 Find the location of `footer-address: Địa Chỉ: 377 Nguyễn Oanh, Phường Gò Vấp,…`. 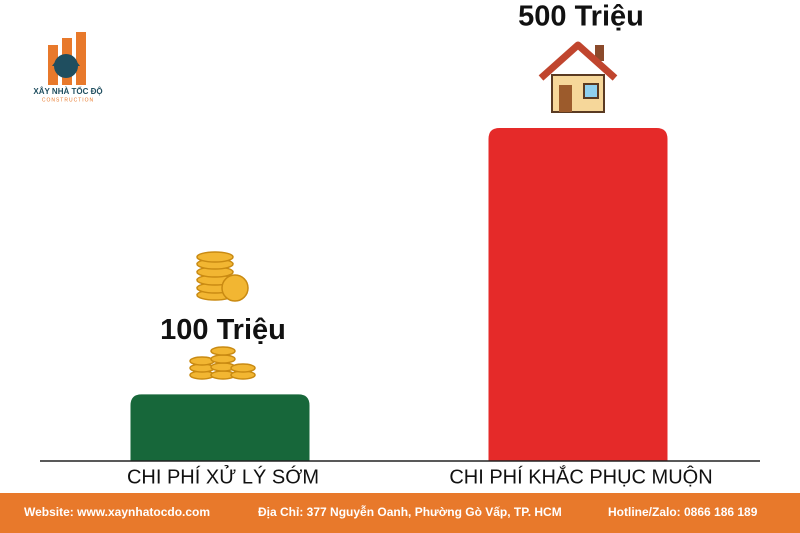

footer-address: Địa Chỉ: 377 Nguyễn Oanh, Phường Gò Vấp,… is located at coordinates (410, 511).